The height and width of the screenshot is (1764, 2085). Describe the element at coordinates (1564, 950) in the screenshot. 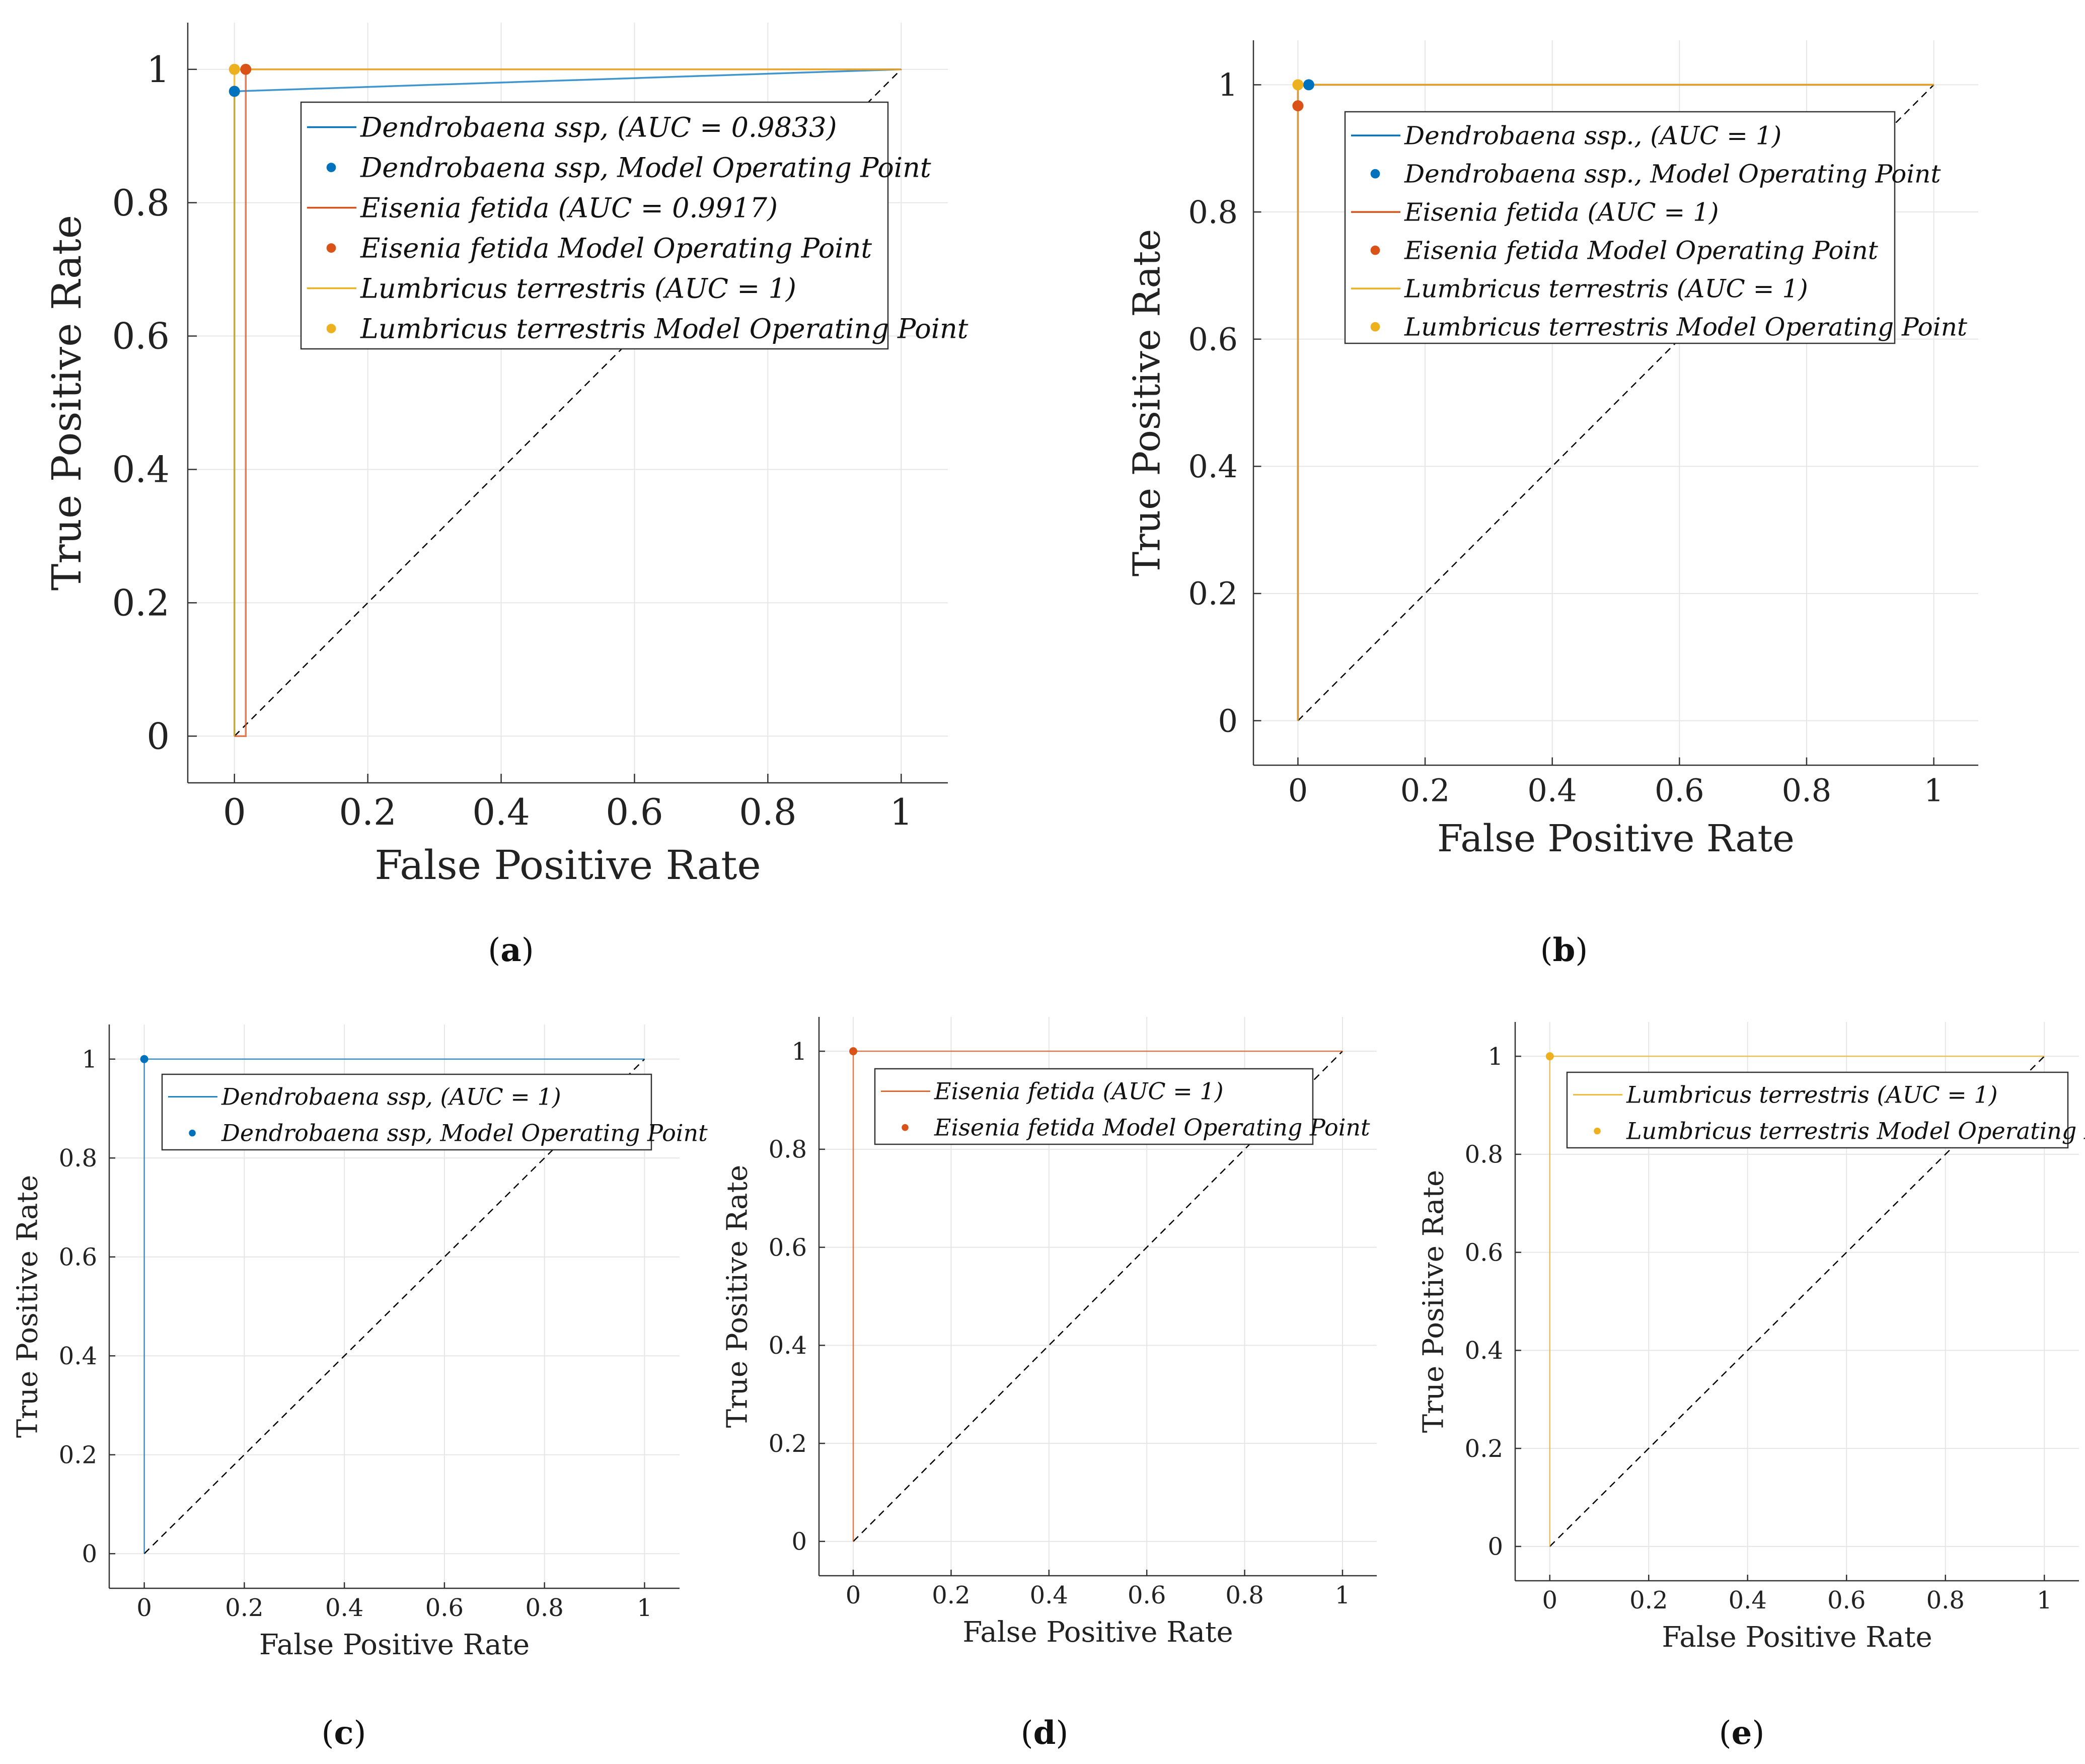

I see `panel-label-b: (b)` at that location.